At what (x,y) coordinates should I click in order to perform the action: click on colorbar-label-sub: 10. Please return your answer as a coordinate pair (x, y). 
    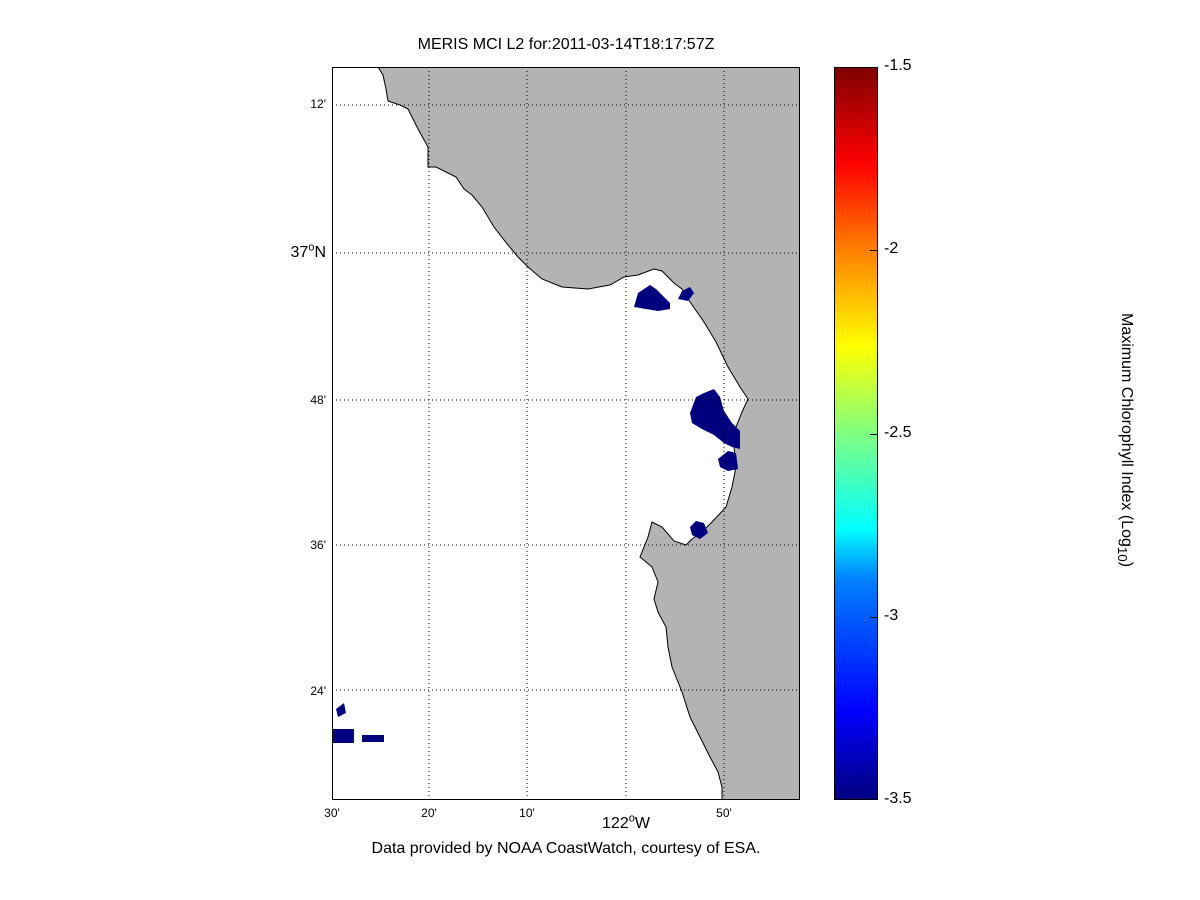
    Looking at the image, I should click on (1122, 554).